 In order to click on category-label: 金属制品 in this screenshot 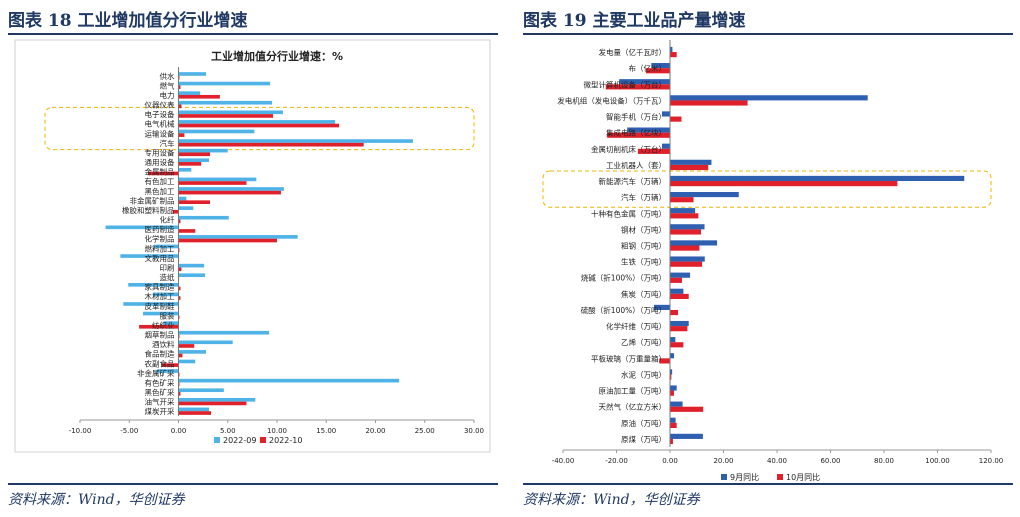, I will do `click(160, 172)`.